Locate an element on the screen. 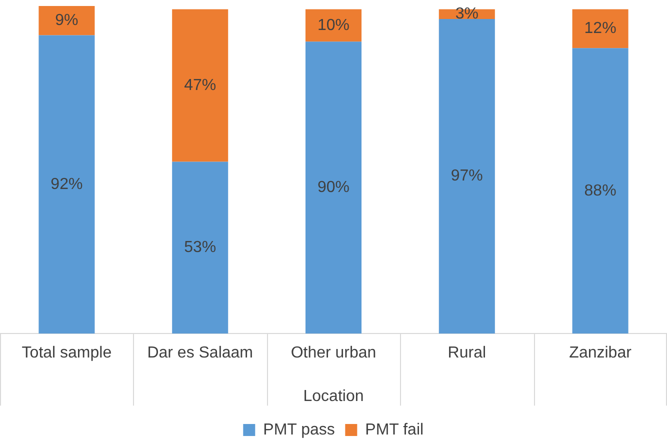 This screenshot has width=667, height=448. data-label: 53% is located at coordinates (200, 247).